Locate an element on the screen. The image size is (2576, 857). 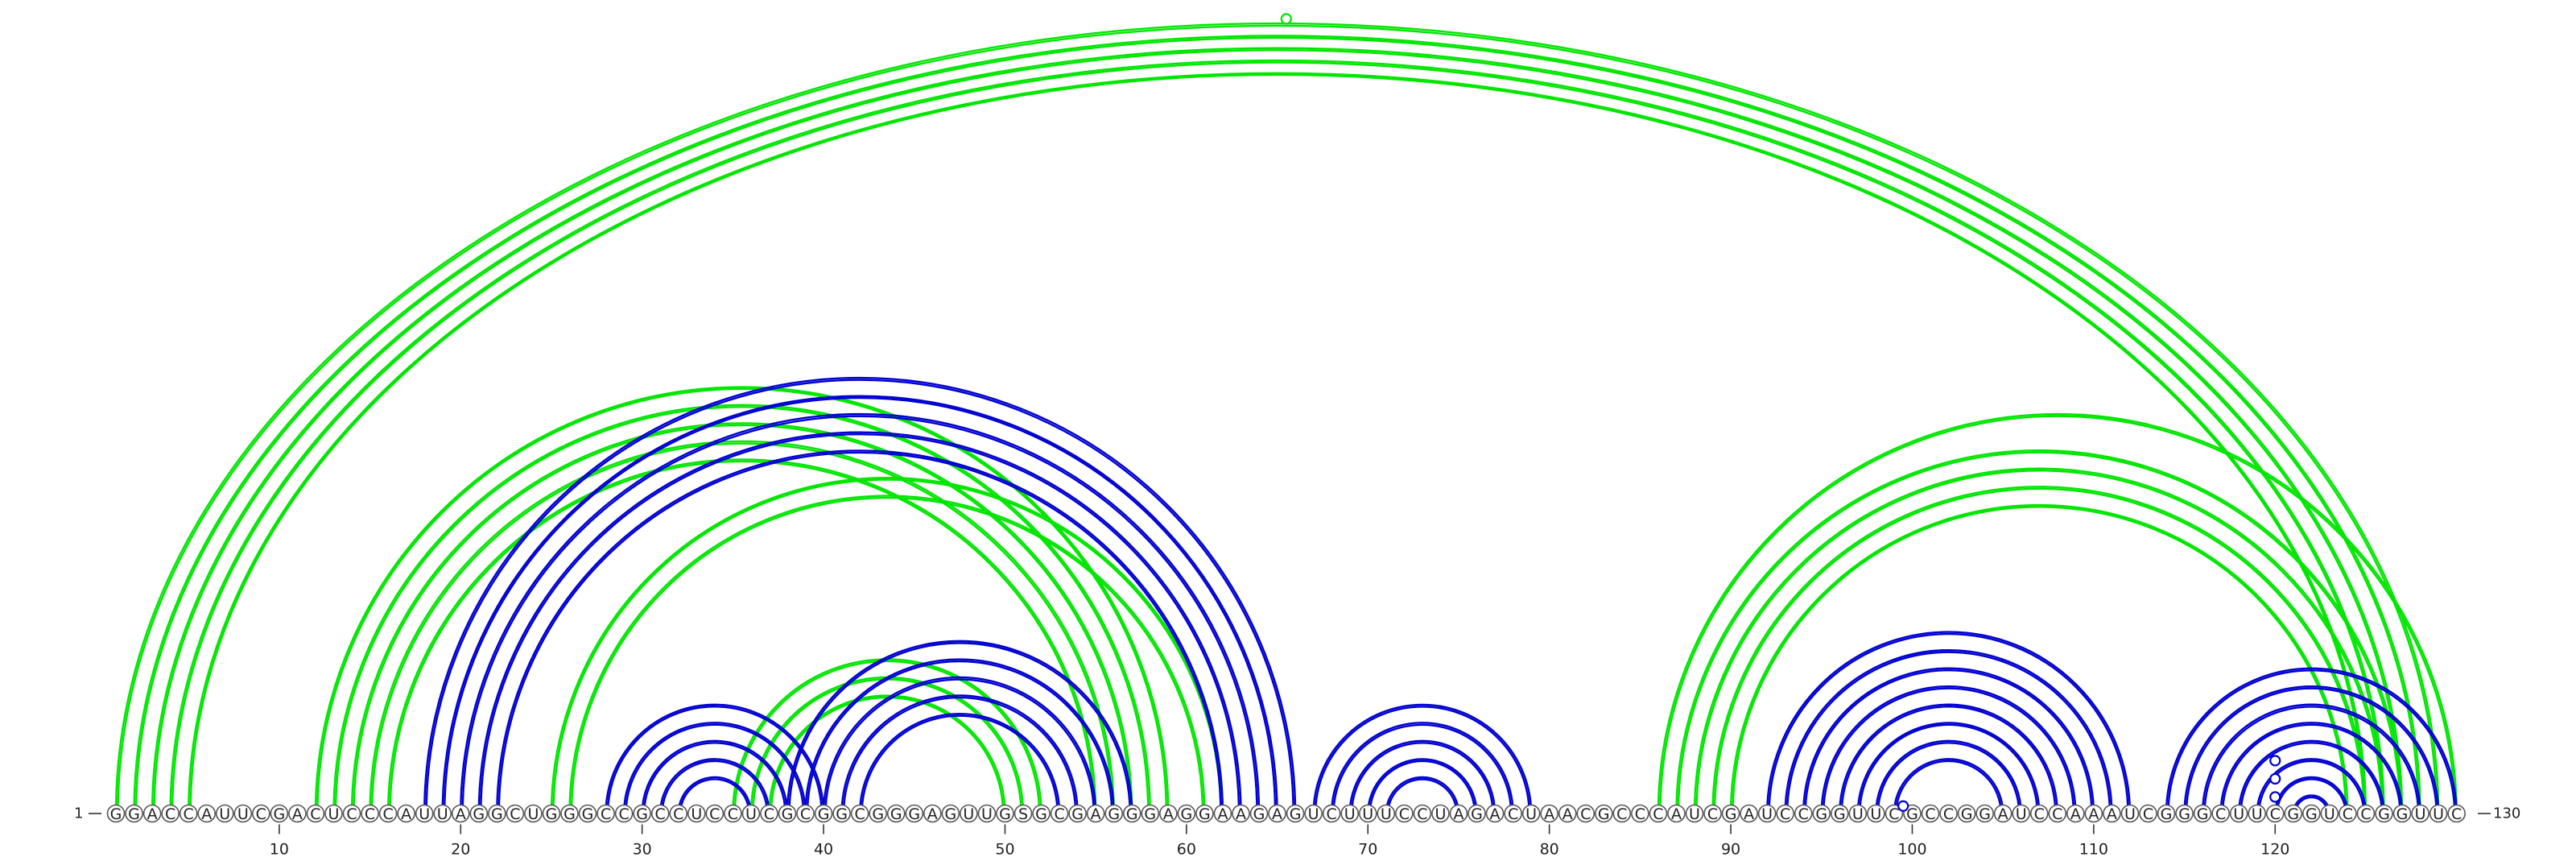
tick-label: 20 is located at coordinates (460, 849).